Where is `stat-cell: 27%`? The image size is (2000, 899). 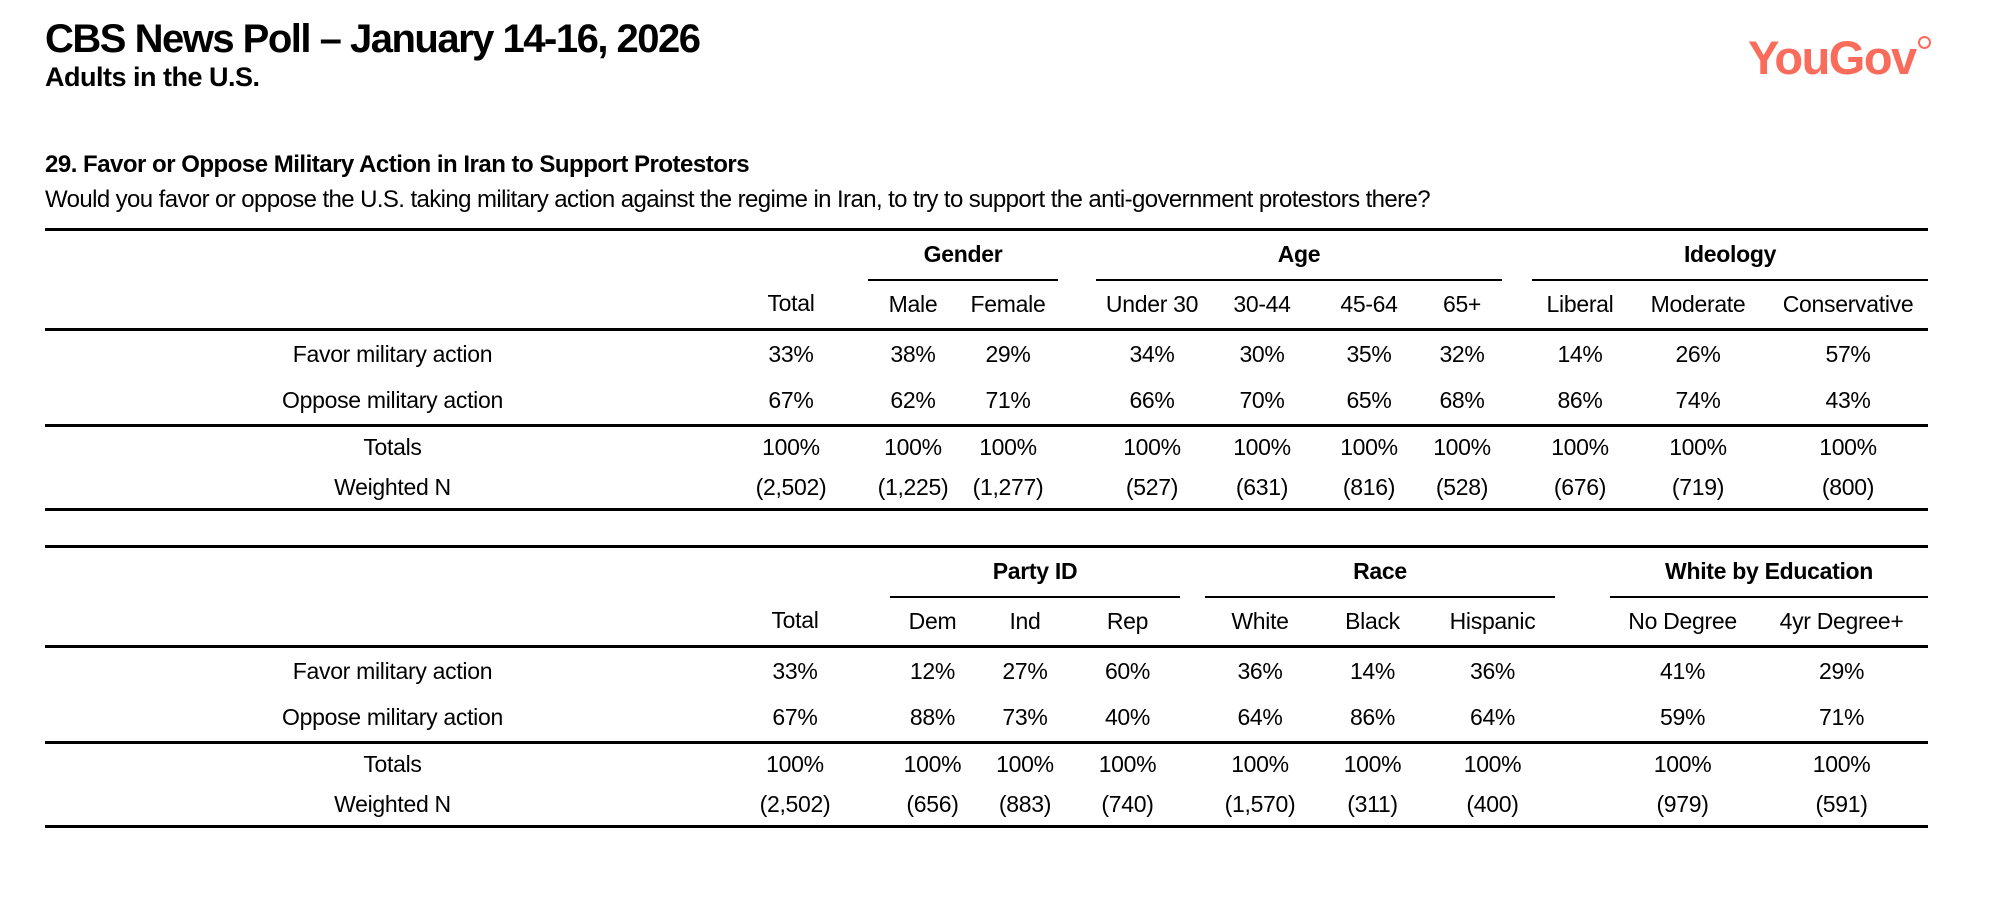 stat-cell: 27% is located at coordinates (1025, 670).